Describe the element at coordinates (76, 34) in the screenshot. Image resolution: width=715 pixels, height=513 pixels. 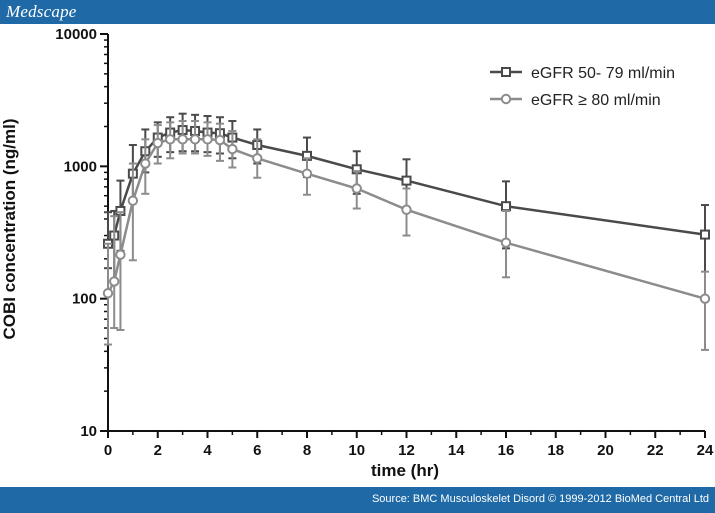
I see `y-tick-label: 10000` at that location.